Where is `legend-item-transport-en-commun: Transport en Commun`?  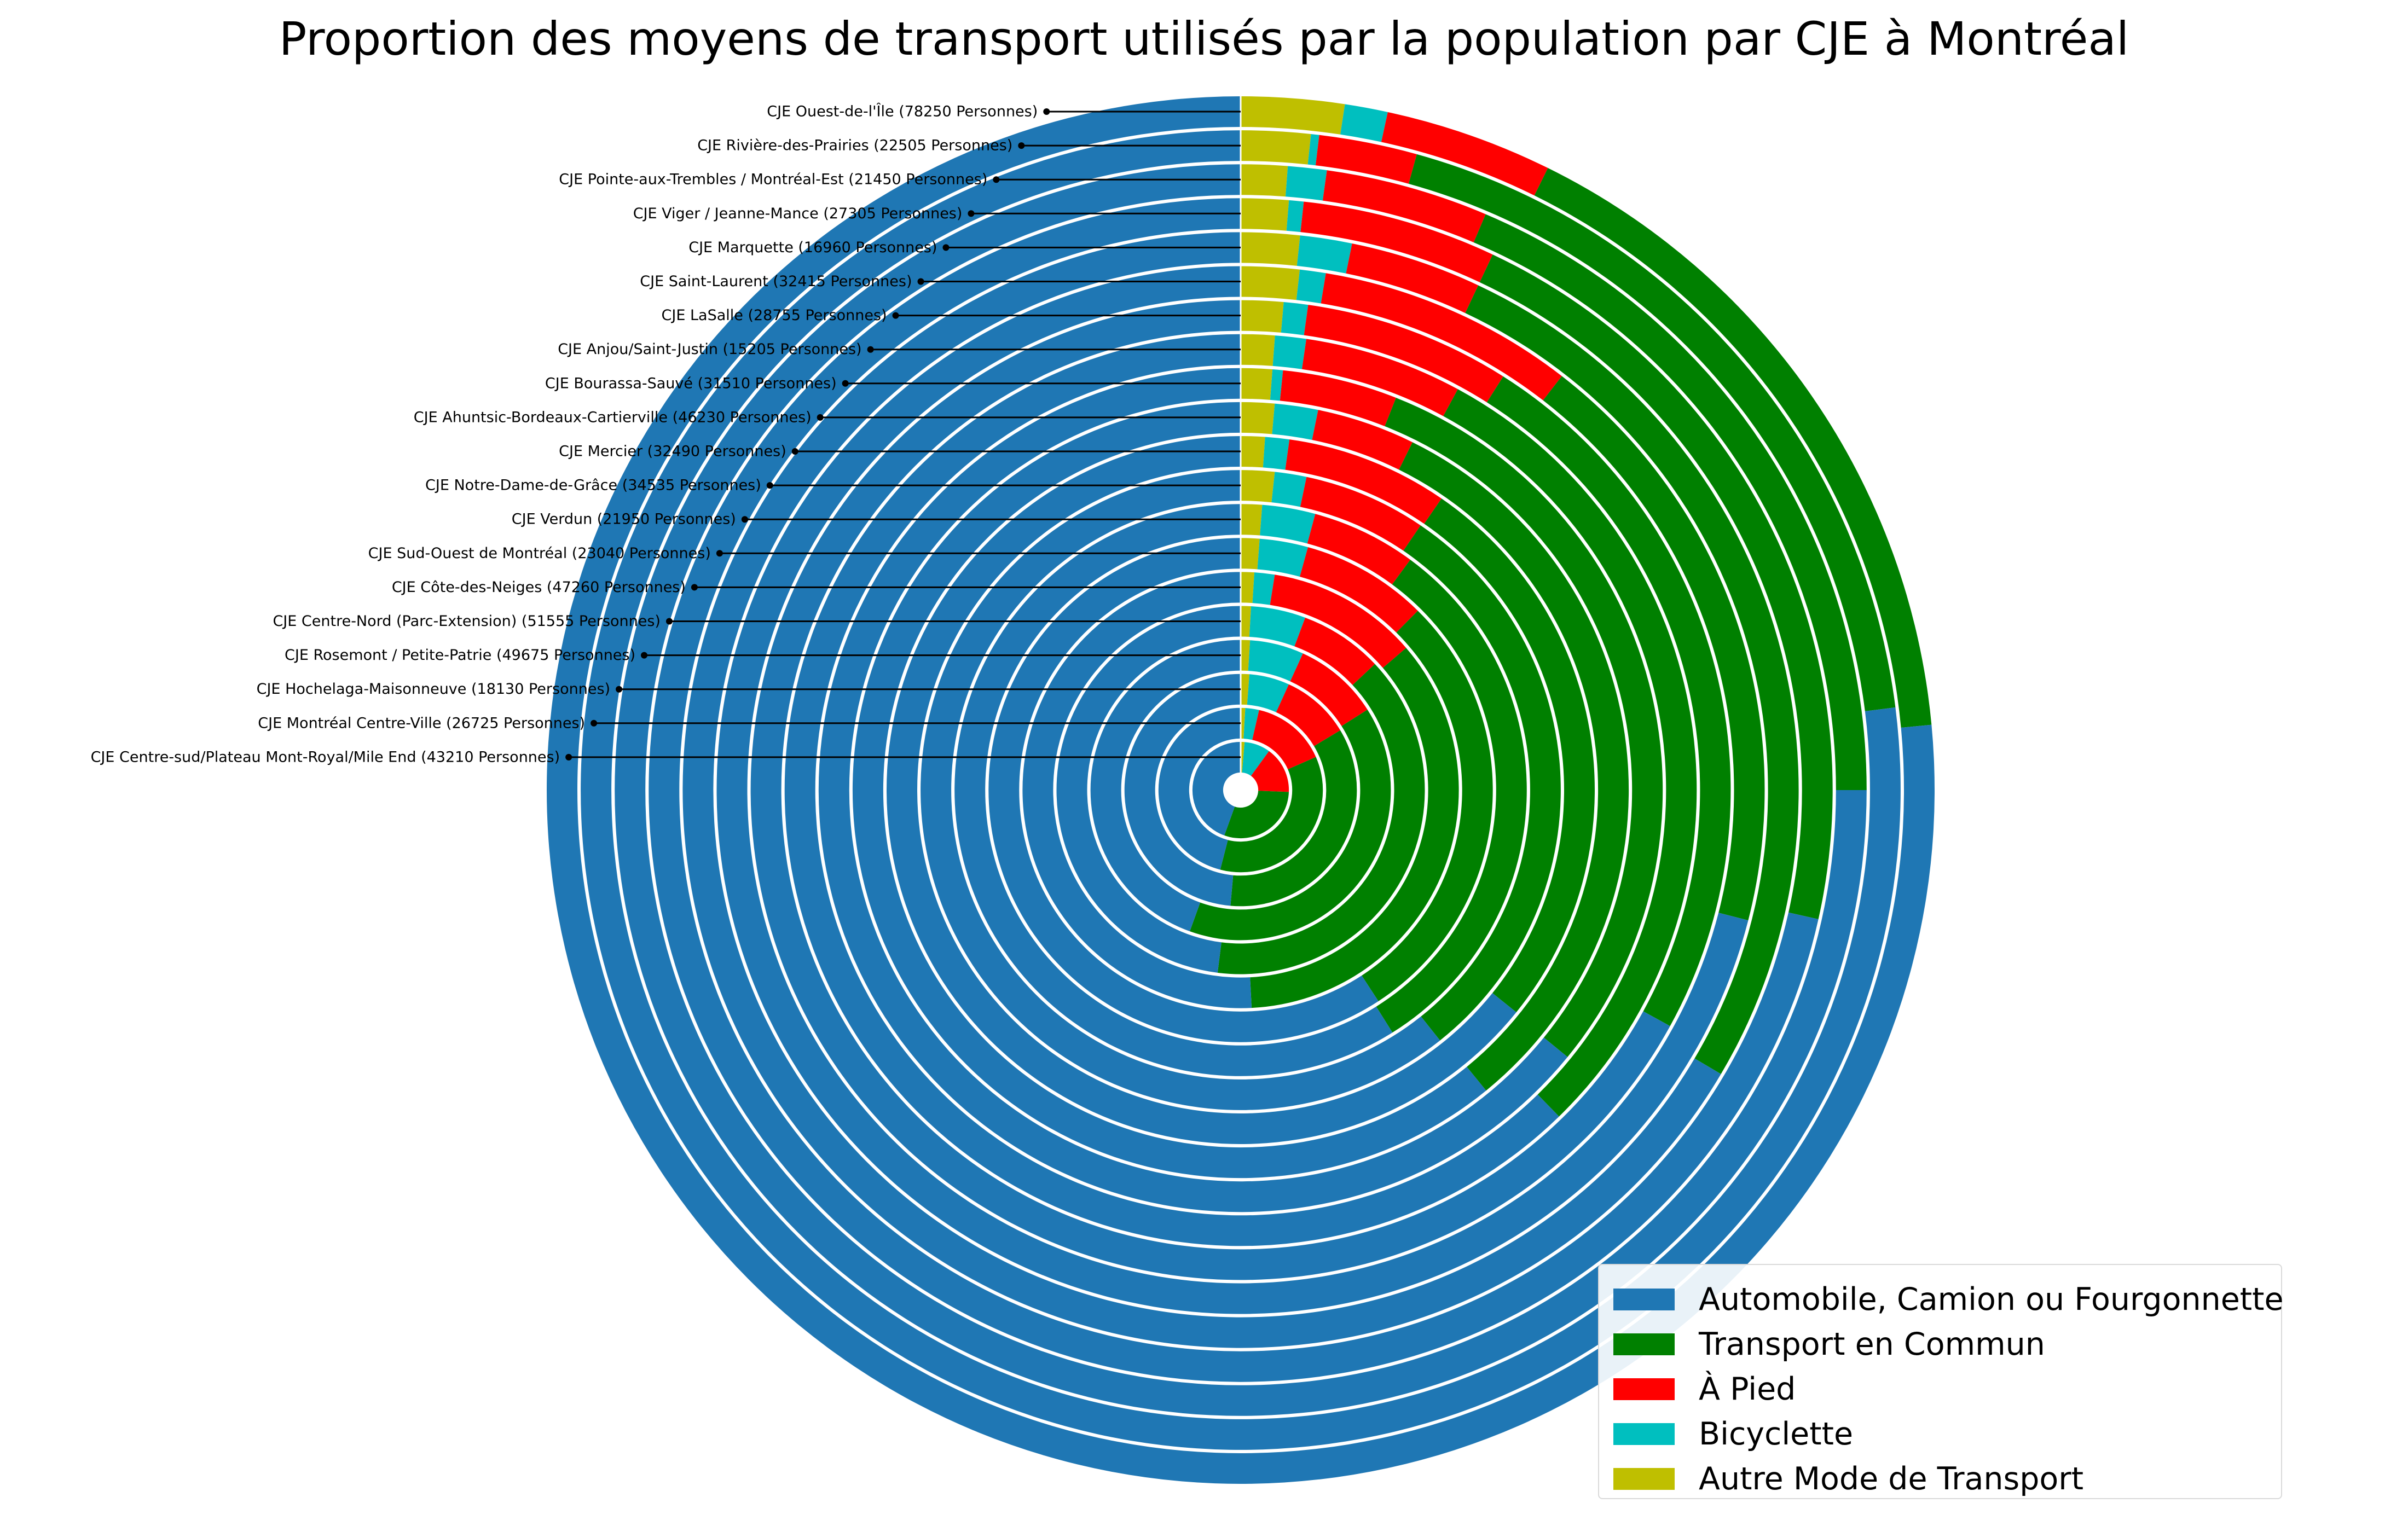
legend-item-transport-en-commun: Transport en Commun is located at coordinates (1940, 1344).